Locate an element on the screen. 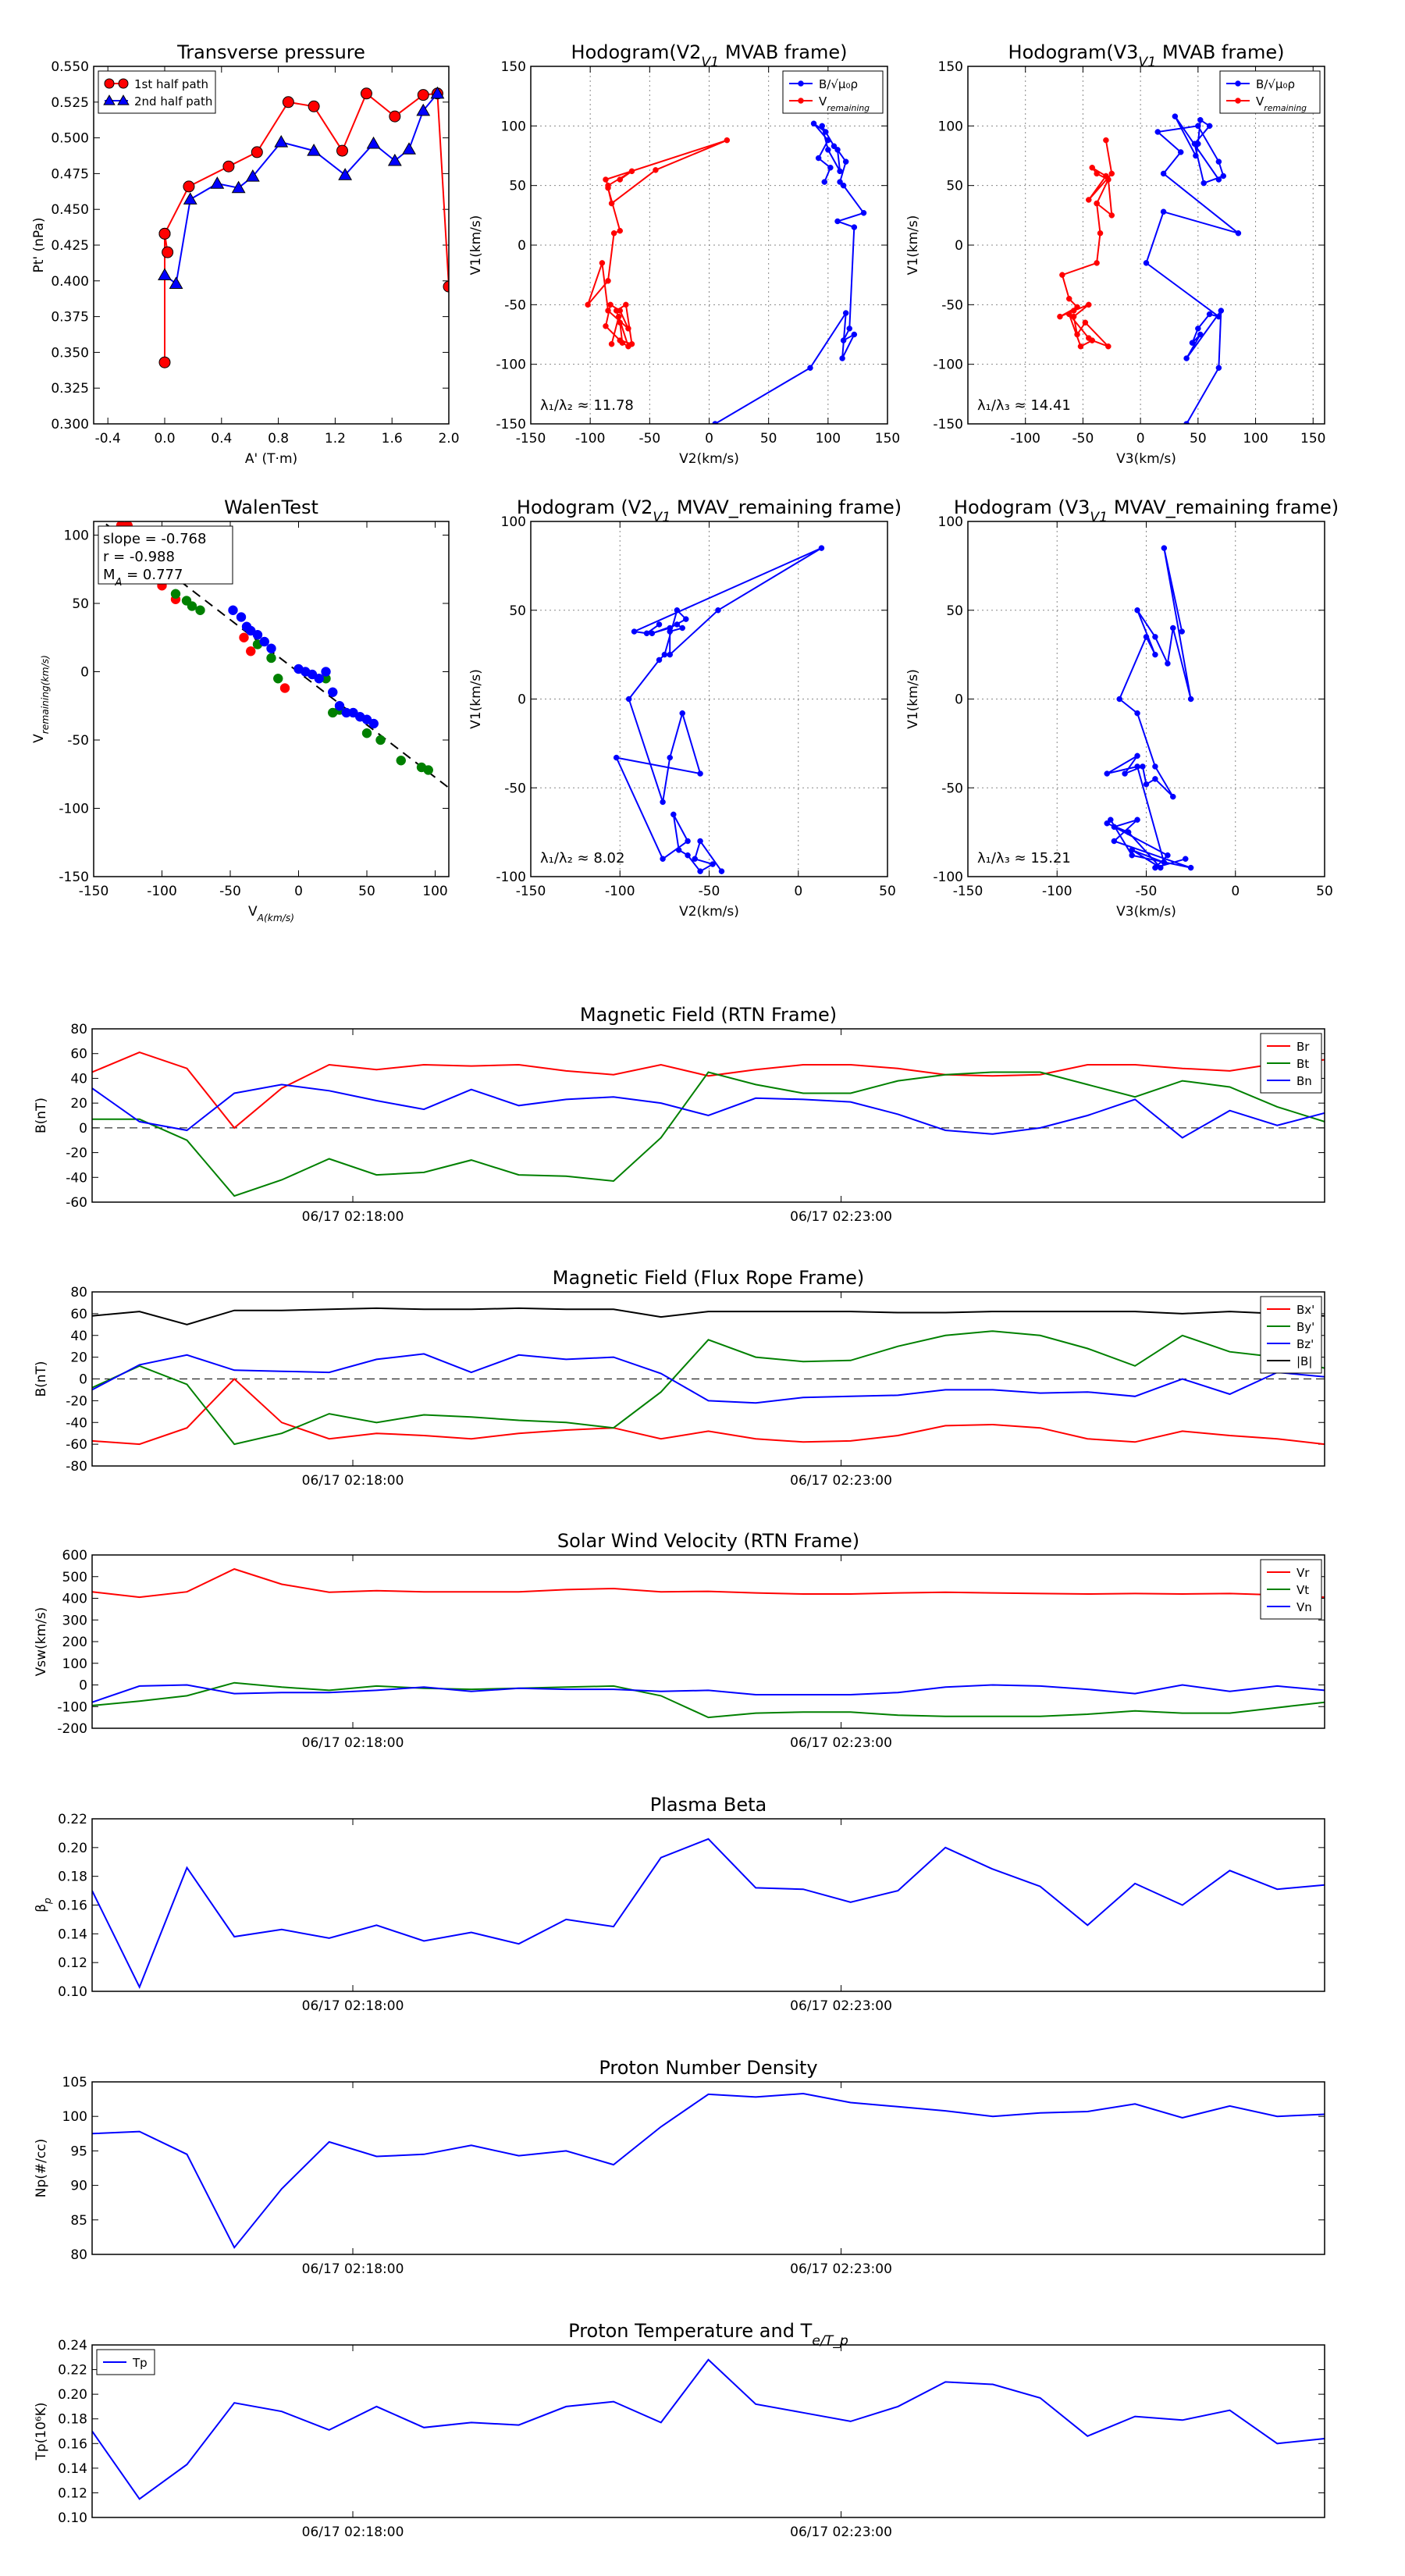  series-Np is located at coordinates (709, 2171).